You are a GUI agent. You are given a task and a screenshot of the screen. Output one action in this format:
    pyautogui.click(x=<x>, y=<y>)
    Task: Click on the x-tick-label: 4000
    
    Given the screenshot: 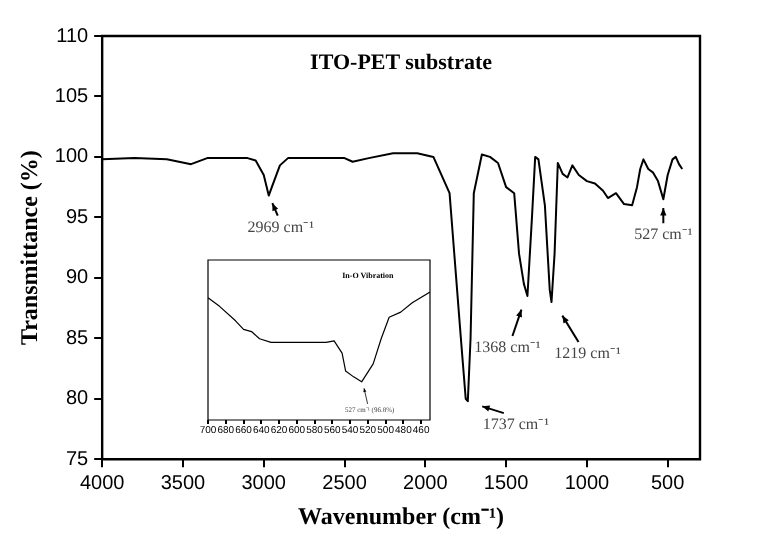 What is the action you would take?
    pyautogui.click(x=102, y=483)
    